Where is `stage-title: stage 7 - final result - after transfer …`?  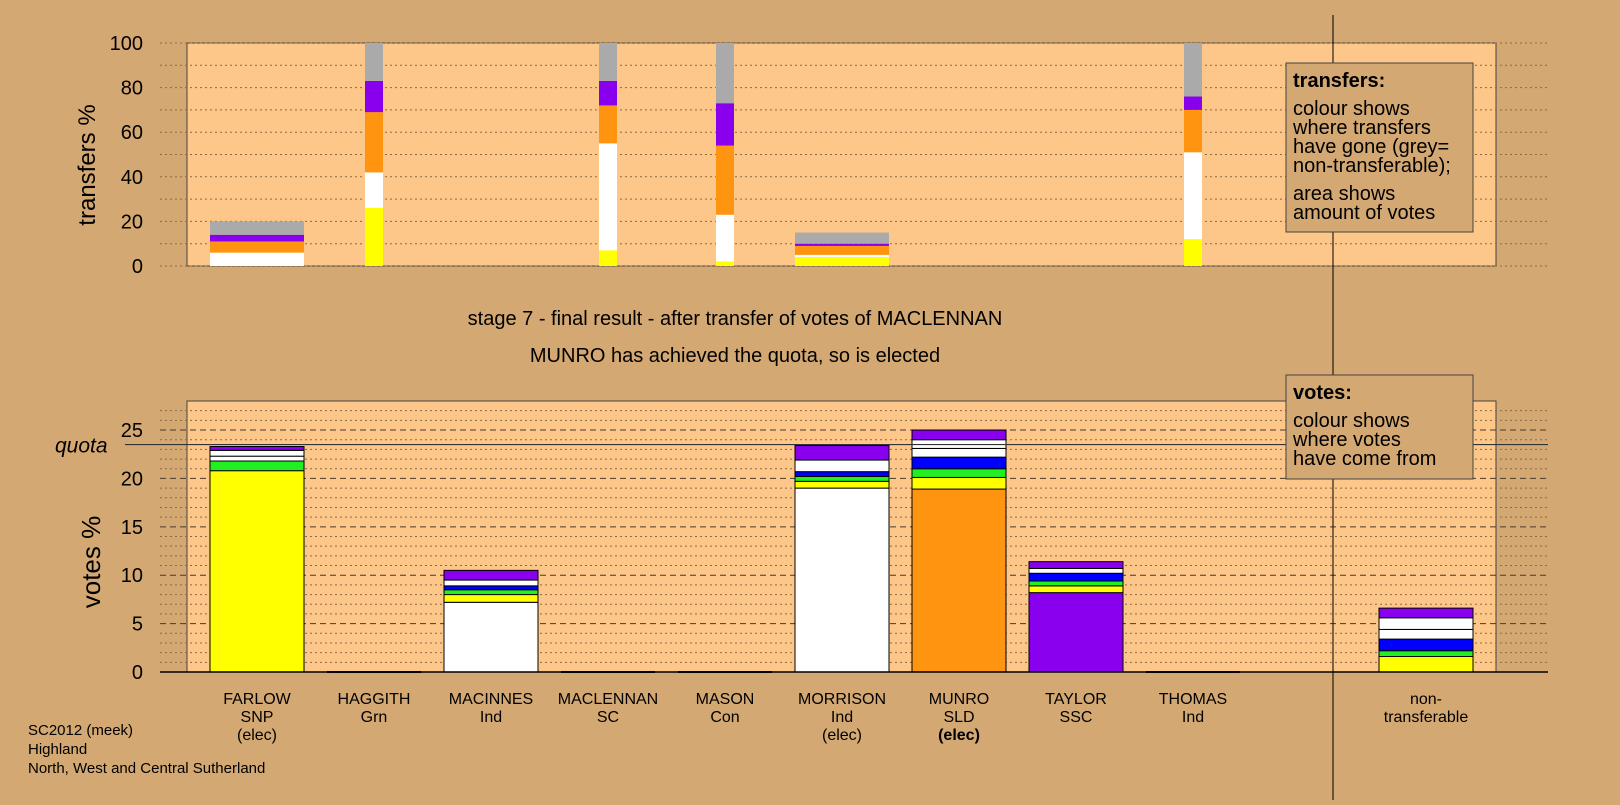 stage-title: stage 7 - final result - after transfer … is located at coordinates (735, 319).